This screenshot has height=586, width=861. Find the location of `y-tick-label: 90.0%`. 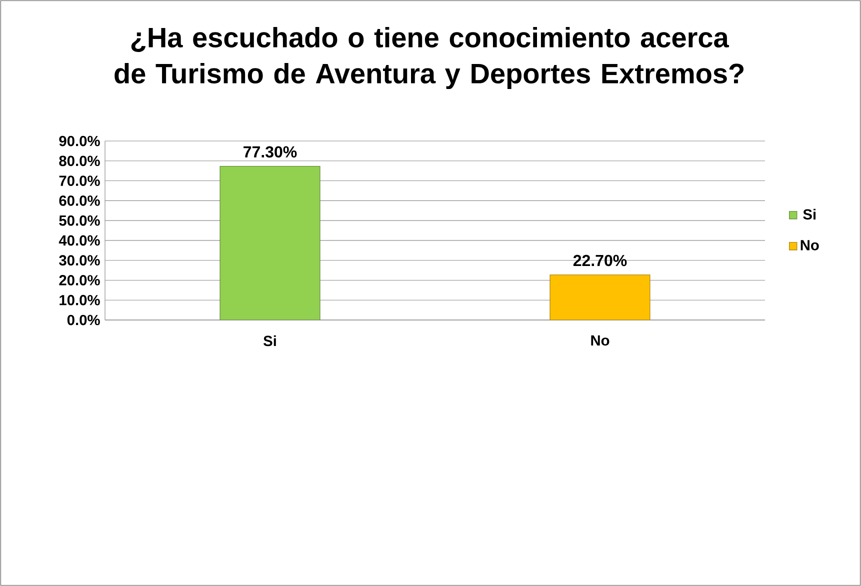

y-tick-label: 90.0% is located at coordinates (79, 141).